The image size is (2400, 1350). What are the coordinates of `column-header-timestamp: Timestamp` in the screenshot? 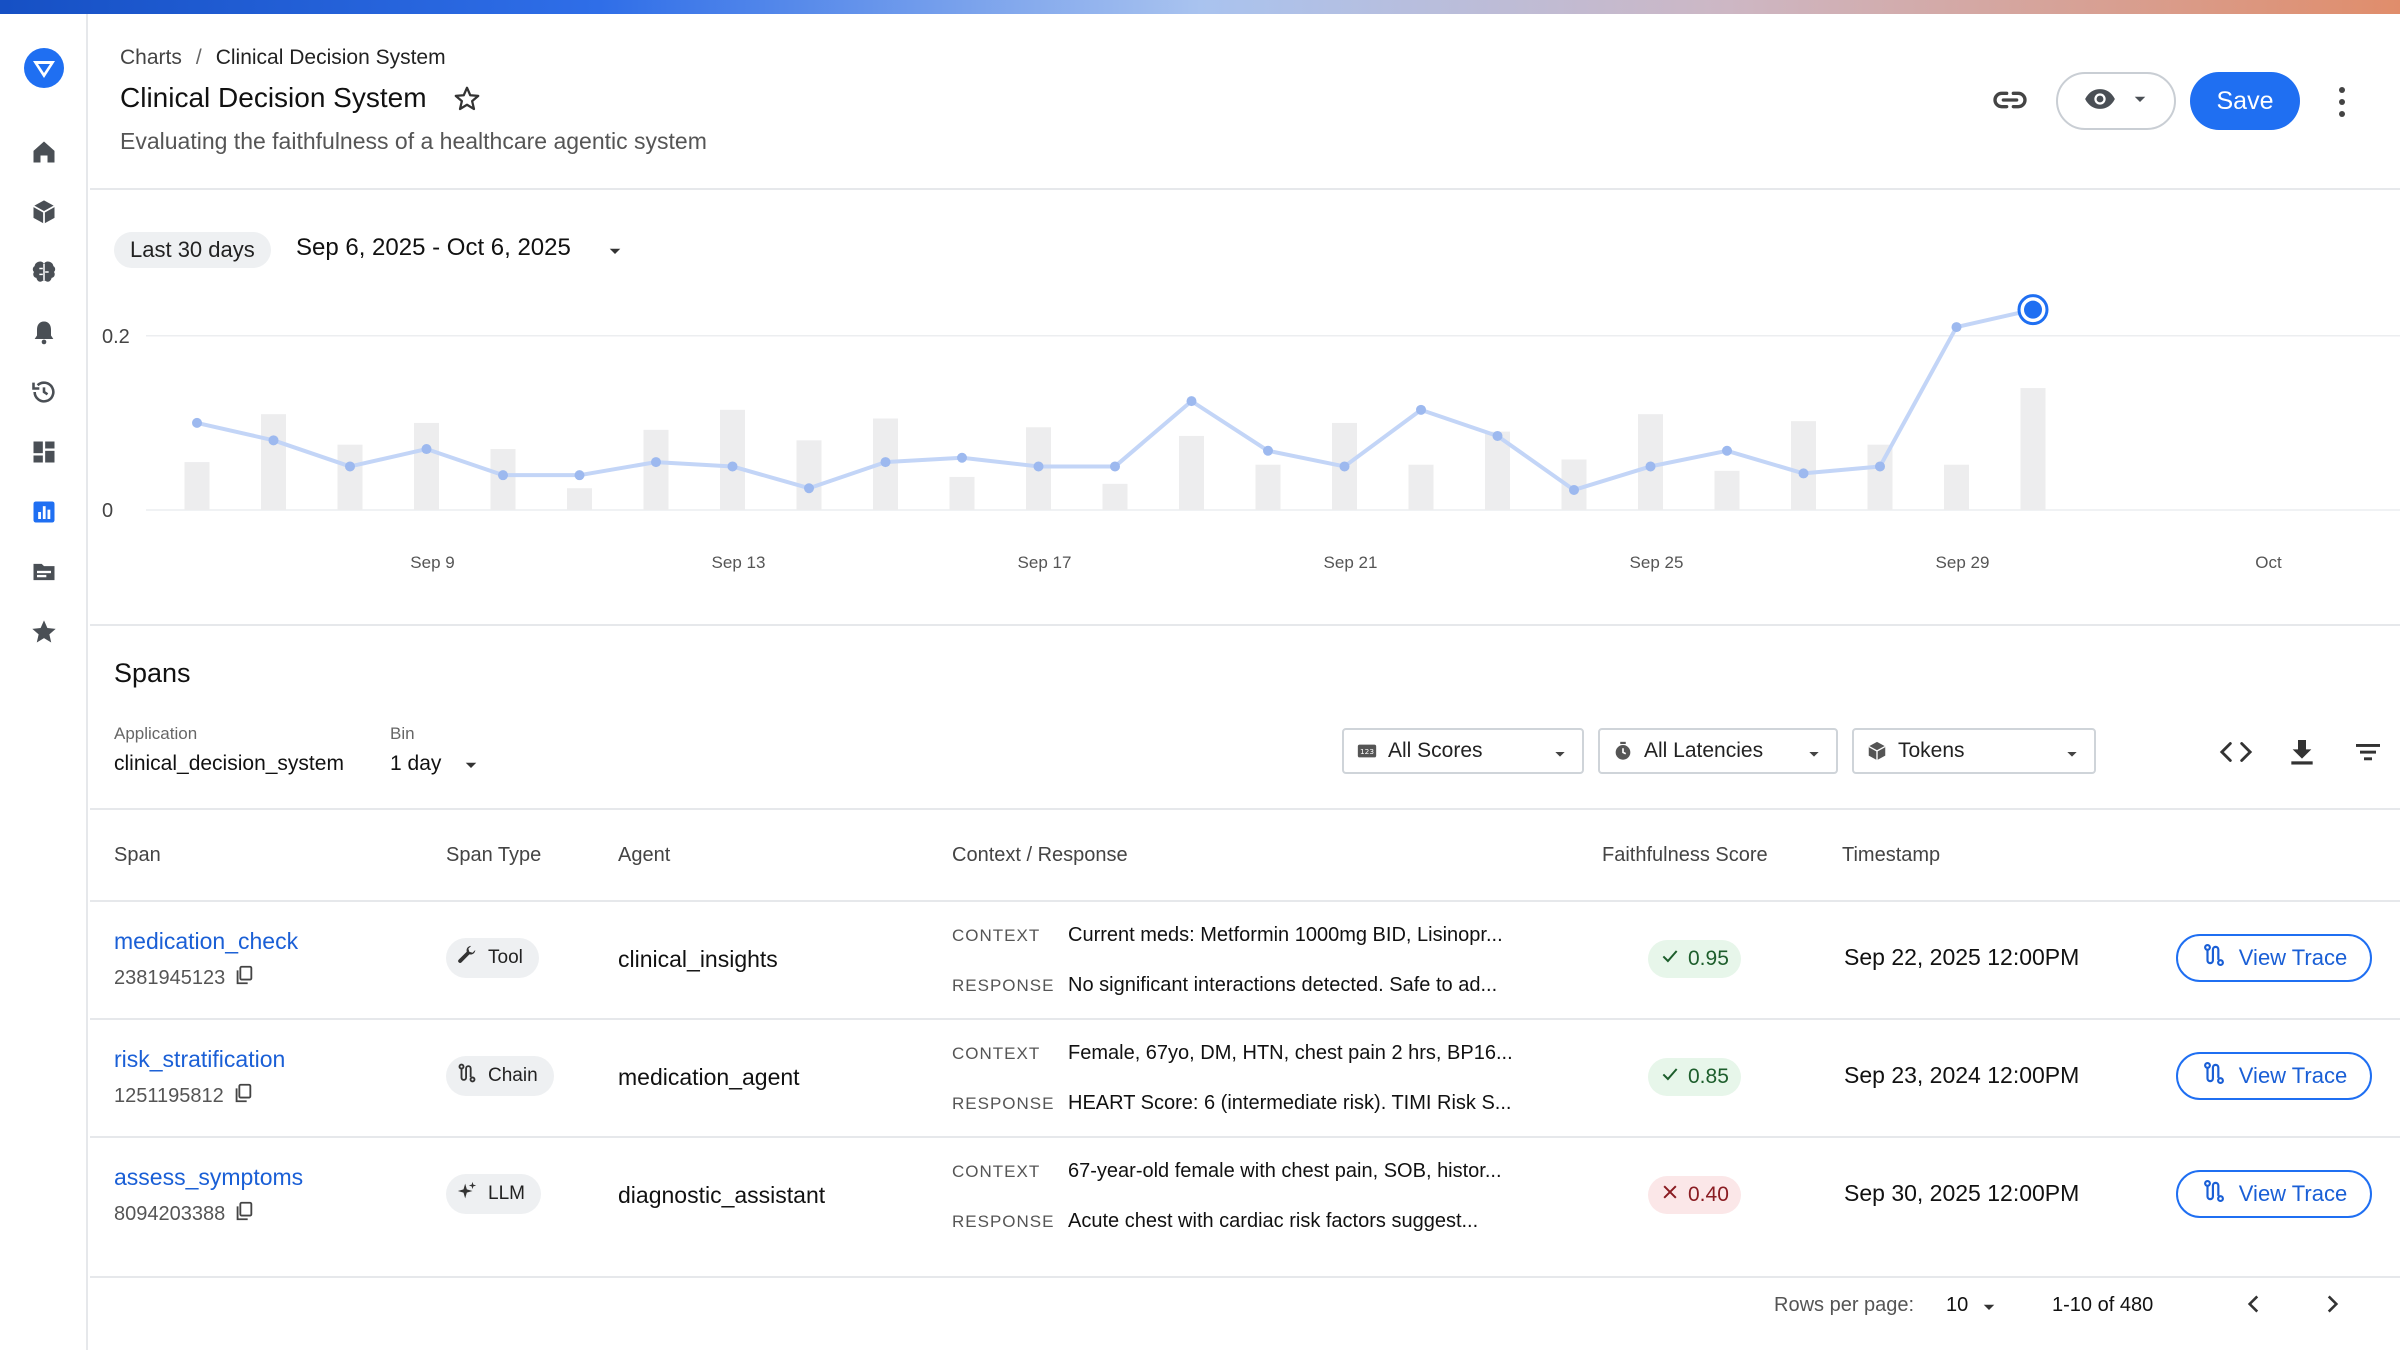 It's located at (1891, 855).